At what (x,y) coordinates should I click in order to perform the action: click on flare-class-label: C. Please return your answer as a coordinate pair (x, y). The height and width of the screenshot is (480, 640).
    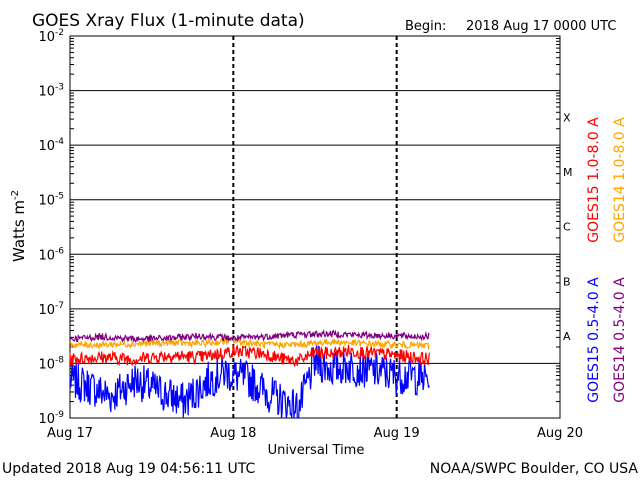
    Looking at the image, I should click on (567, 227).